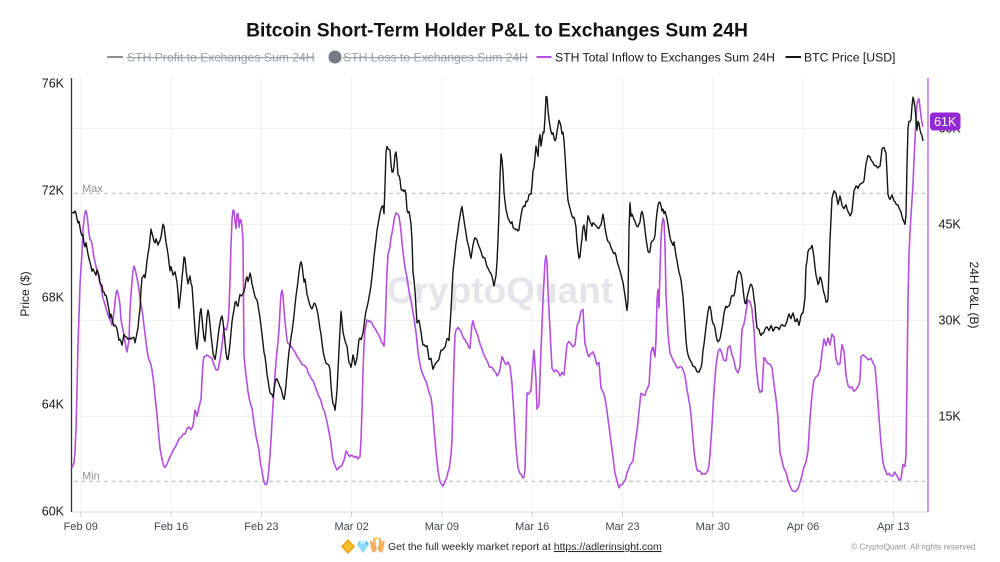 This screenshot has width=1000, height=562. I want to click on svg-text: Max, so click(92, 189).